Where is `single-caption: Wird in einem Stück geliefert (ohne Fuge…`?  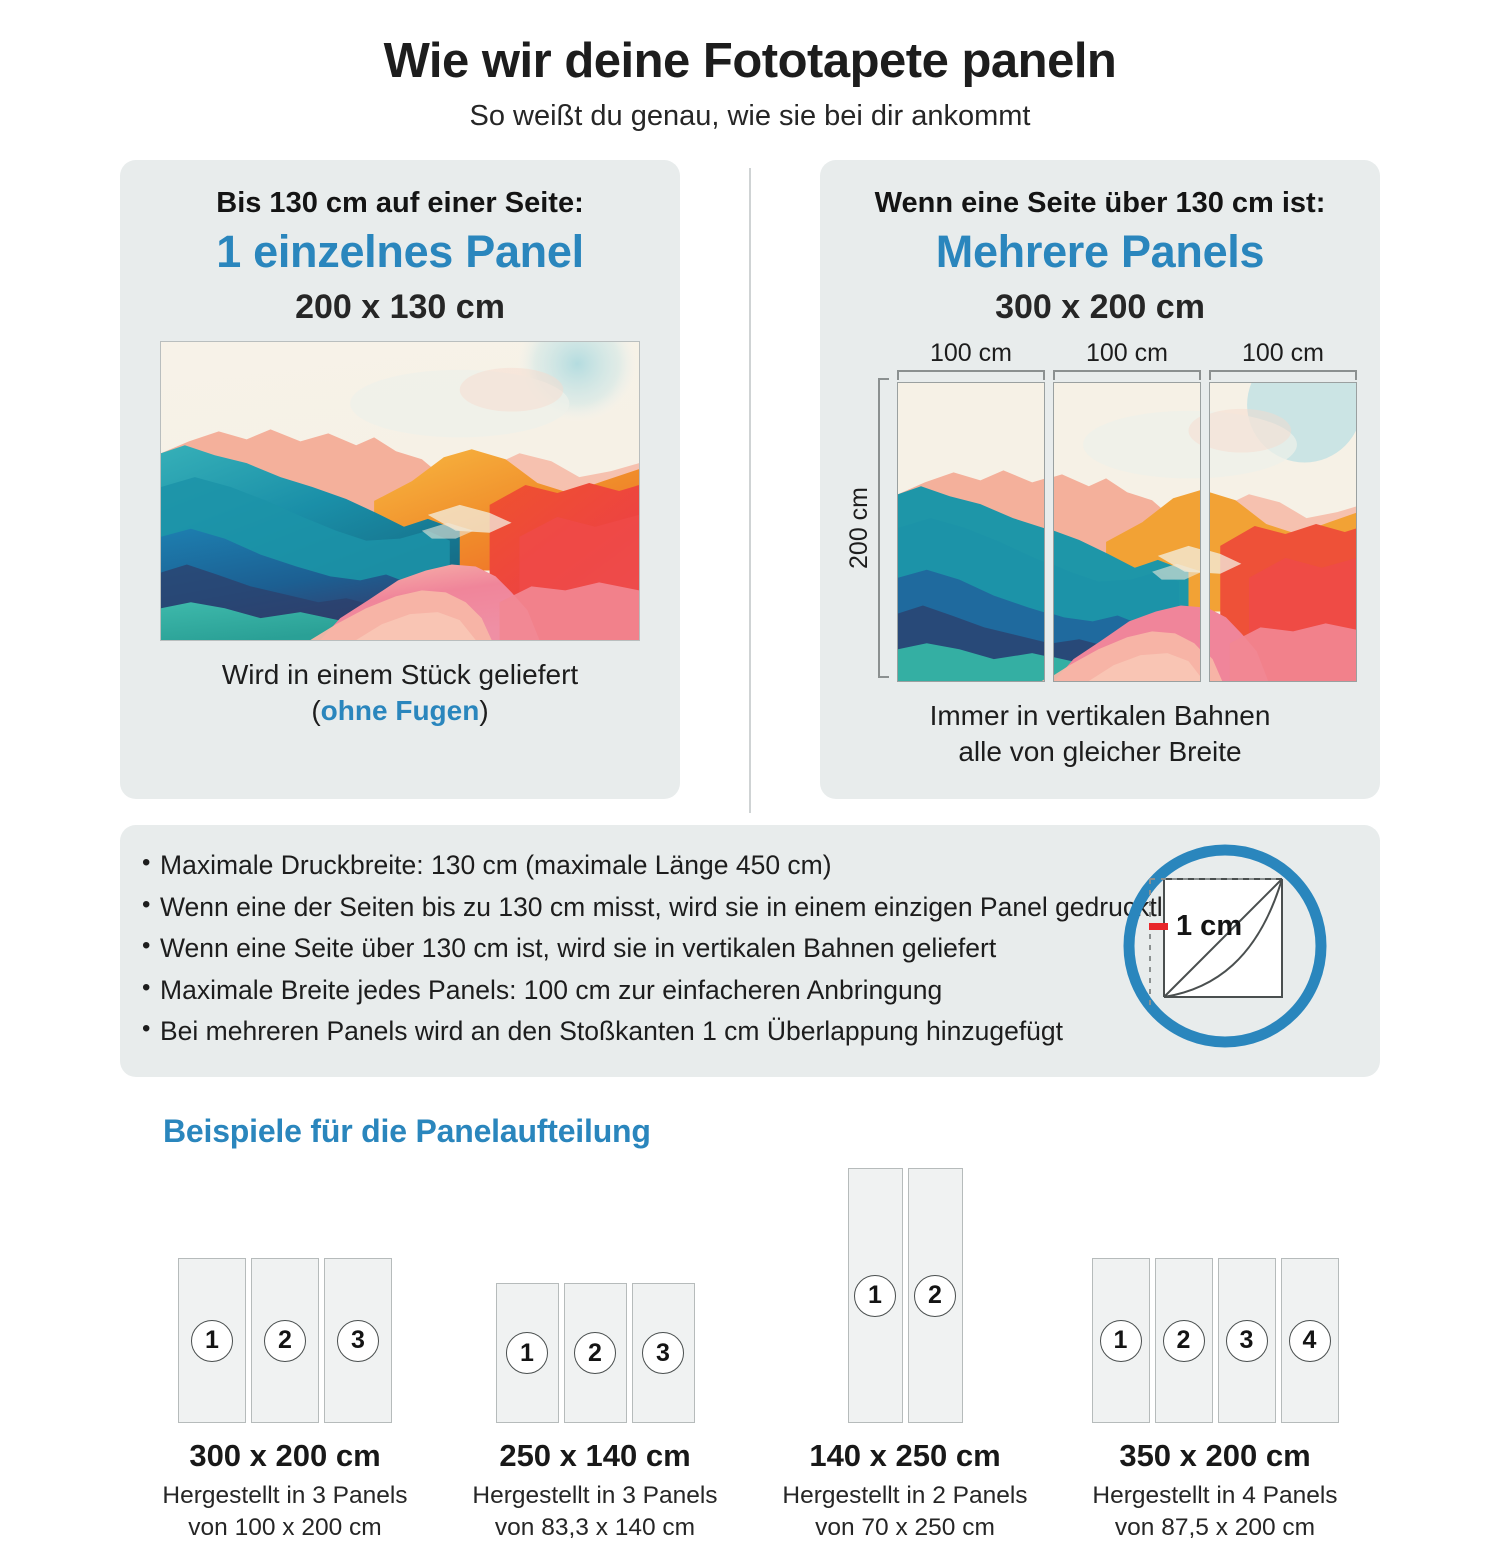
single-caption: Wird in einem Stück geliefert (ohne Fuge… is located at coordinates (400, 692).